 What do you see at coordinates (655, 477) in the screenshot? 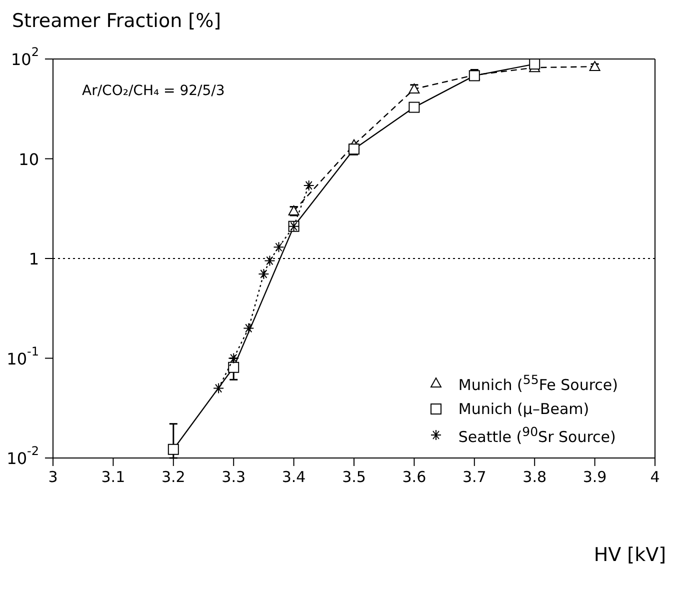
I see `x-tick-label: 4` at bounding box center [655, 477].